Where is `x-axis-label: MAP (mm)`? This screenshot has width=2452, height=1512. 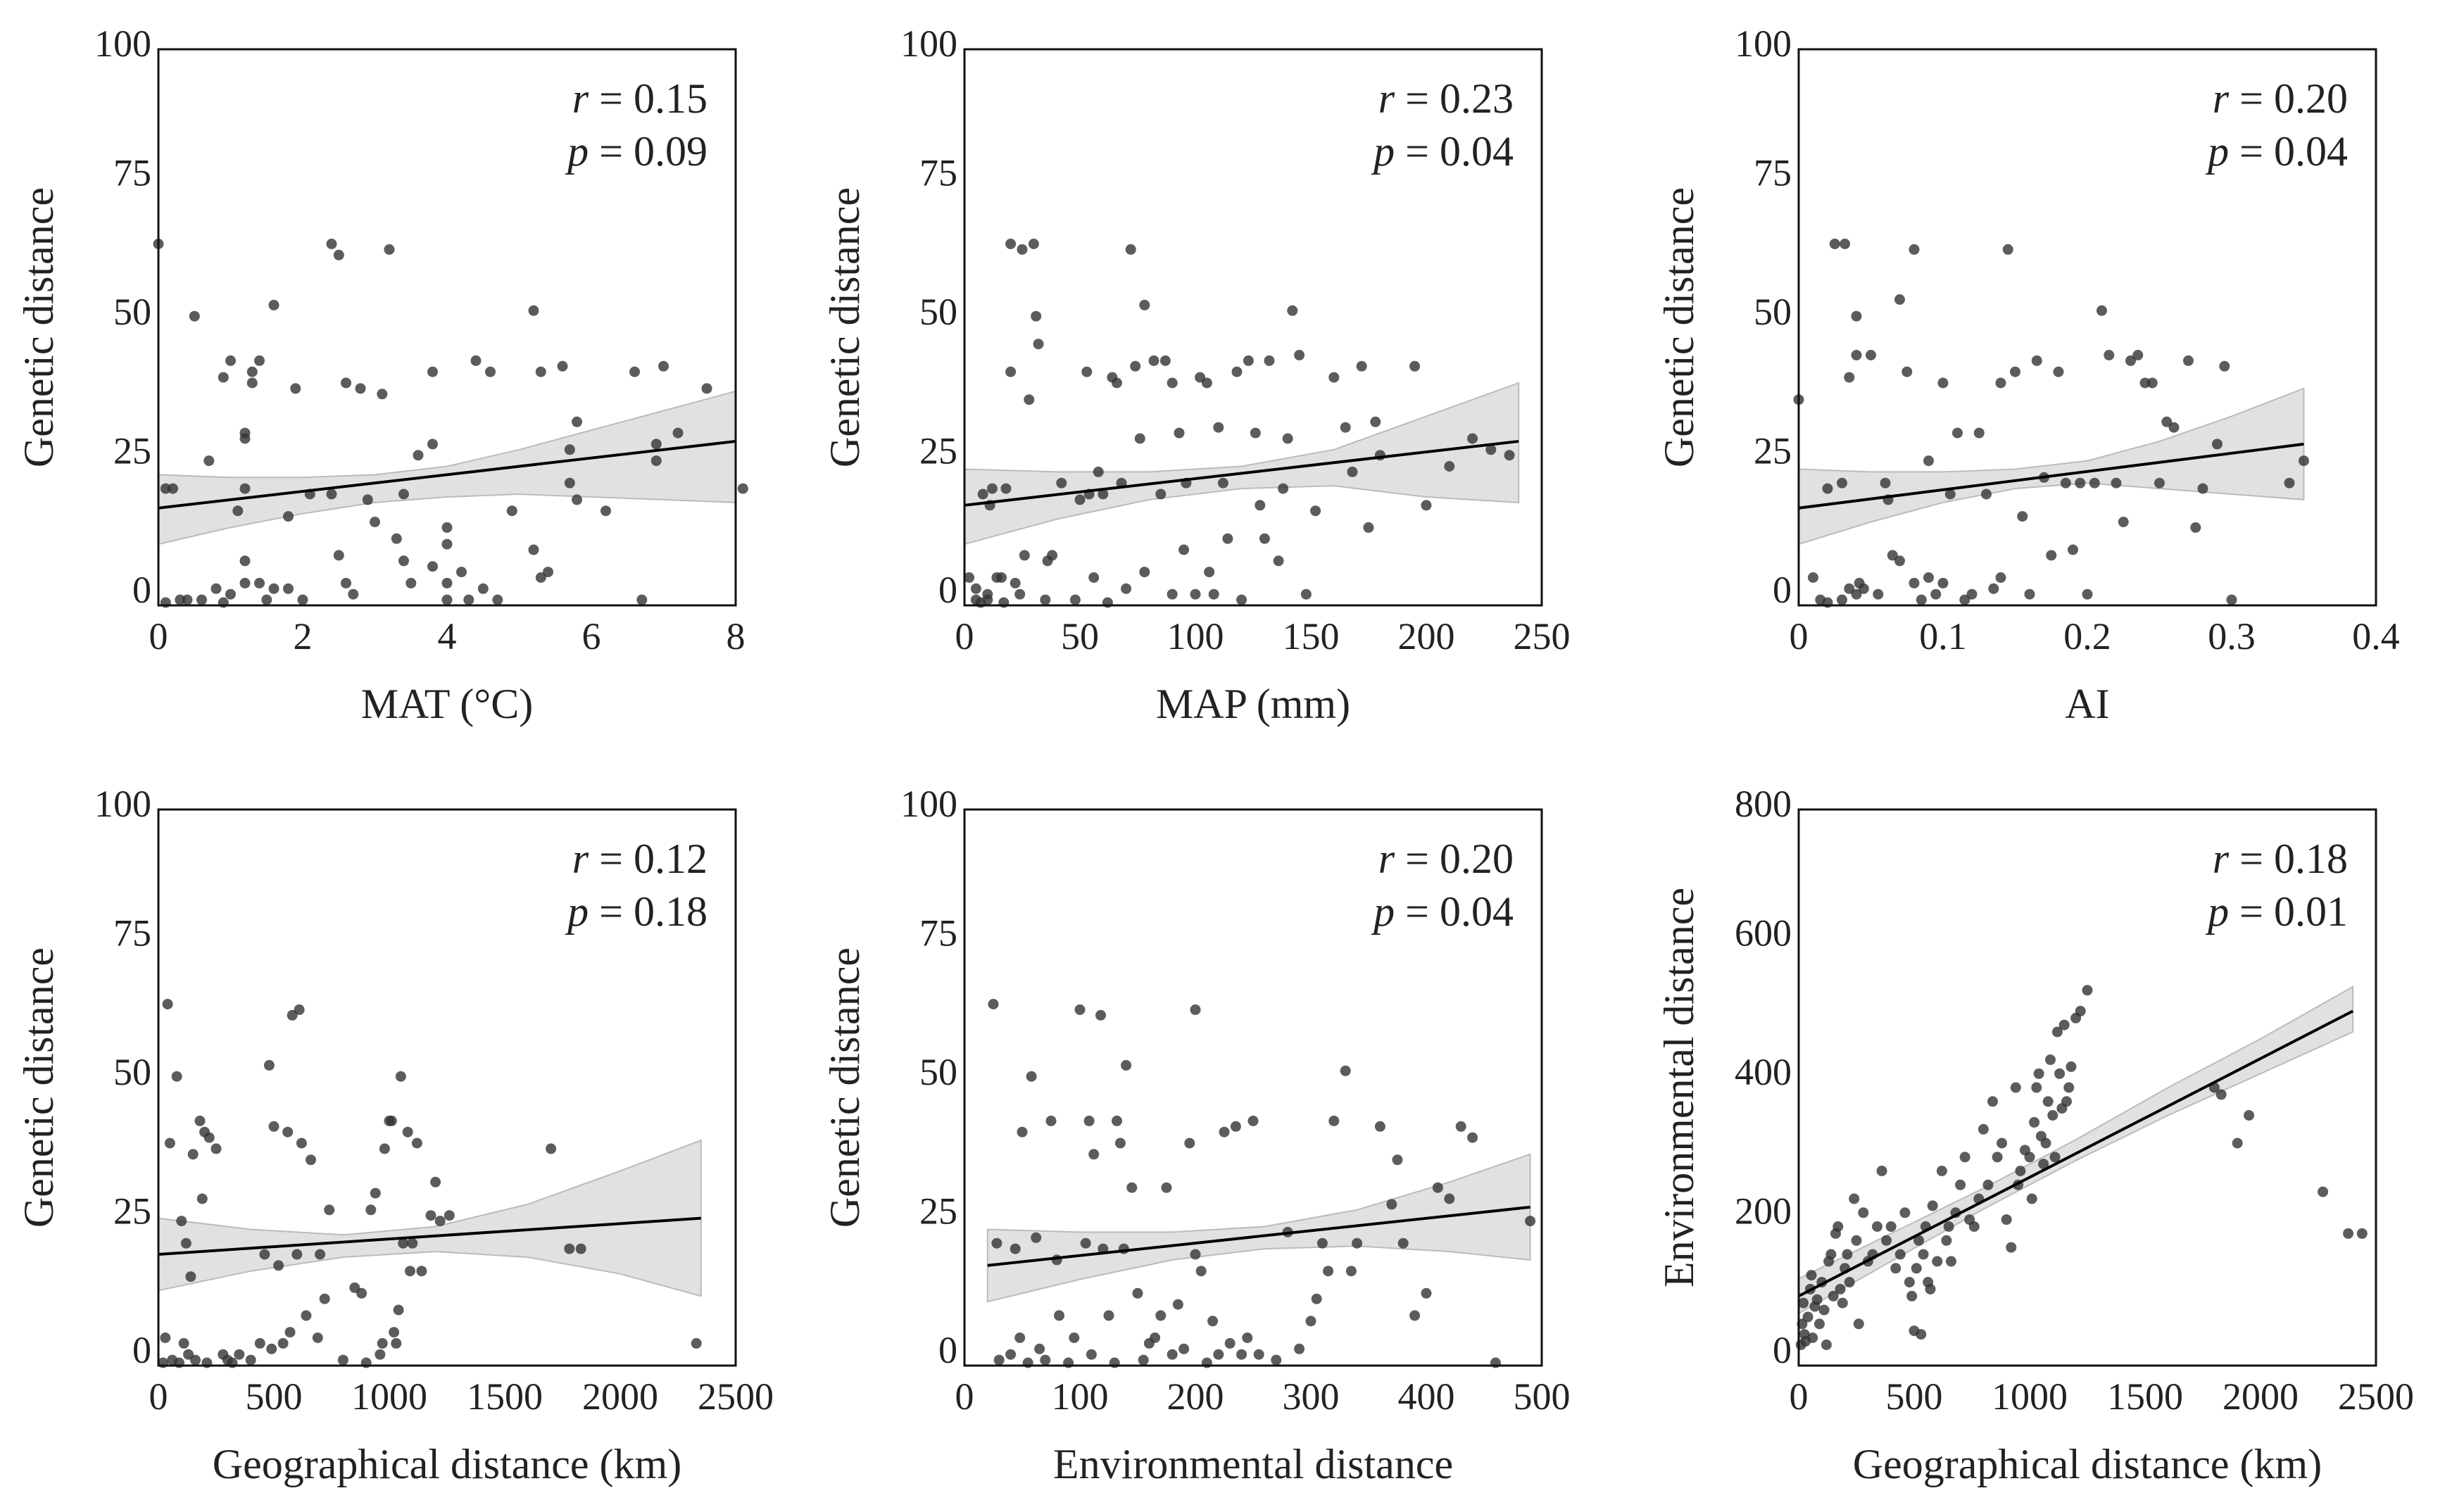 x-axis-label: MAP (mm) is located at coordinates (1253, 704).